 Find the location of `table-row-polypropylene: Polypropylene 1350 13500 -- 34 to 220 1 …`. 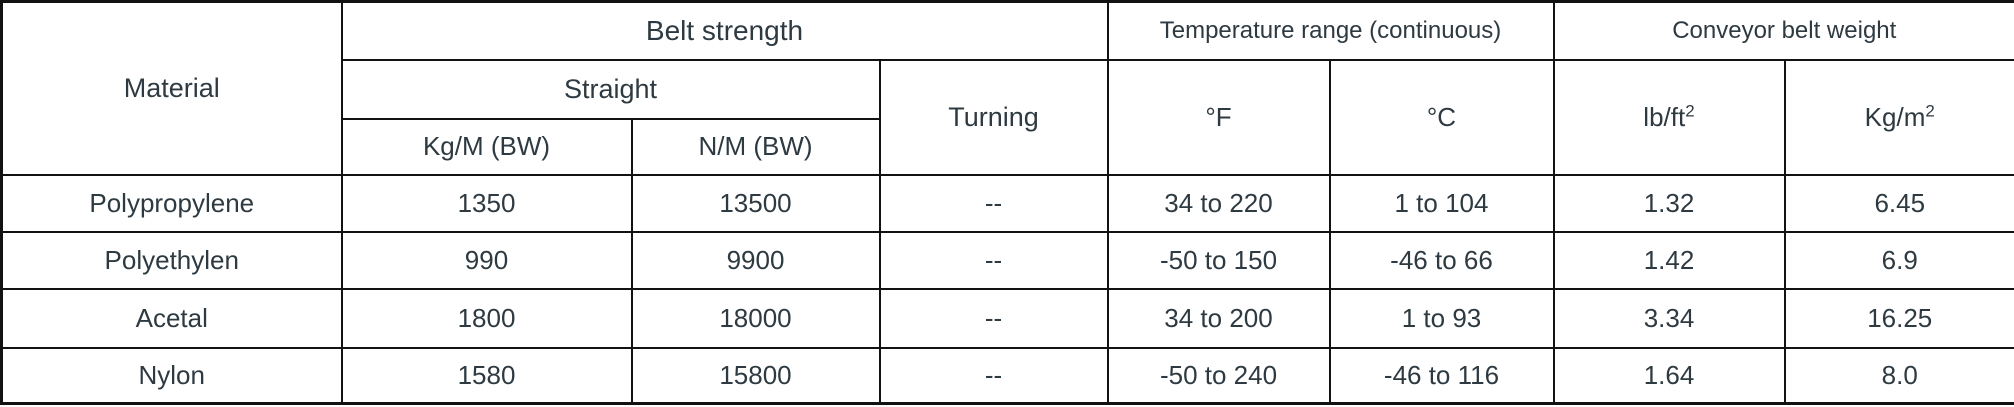

table-row-polypropylene: Polypropylene 1350 13500 -- 34 to 220 1 … is located at coordinates (1007, 203).